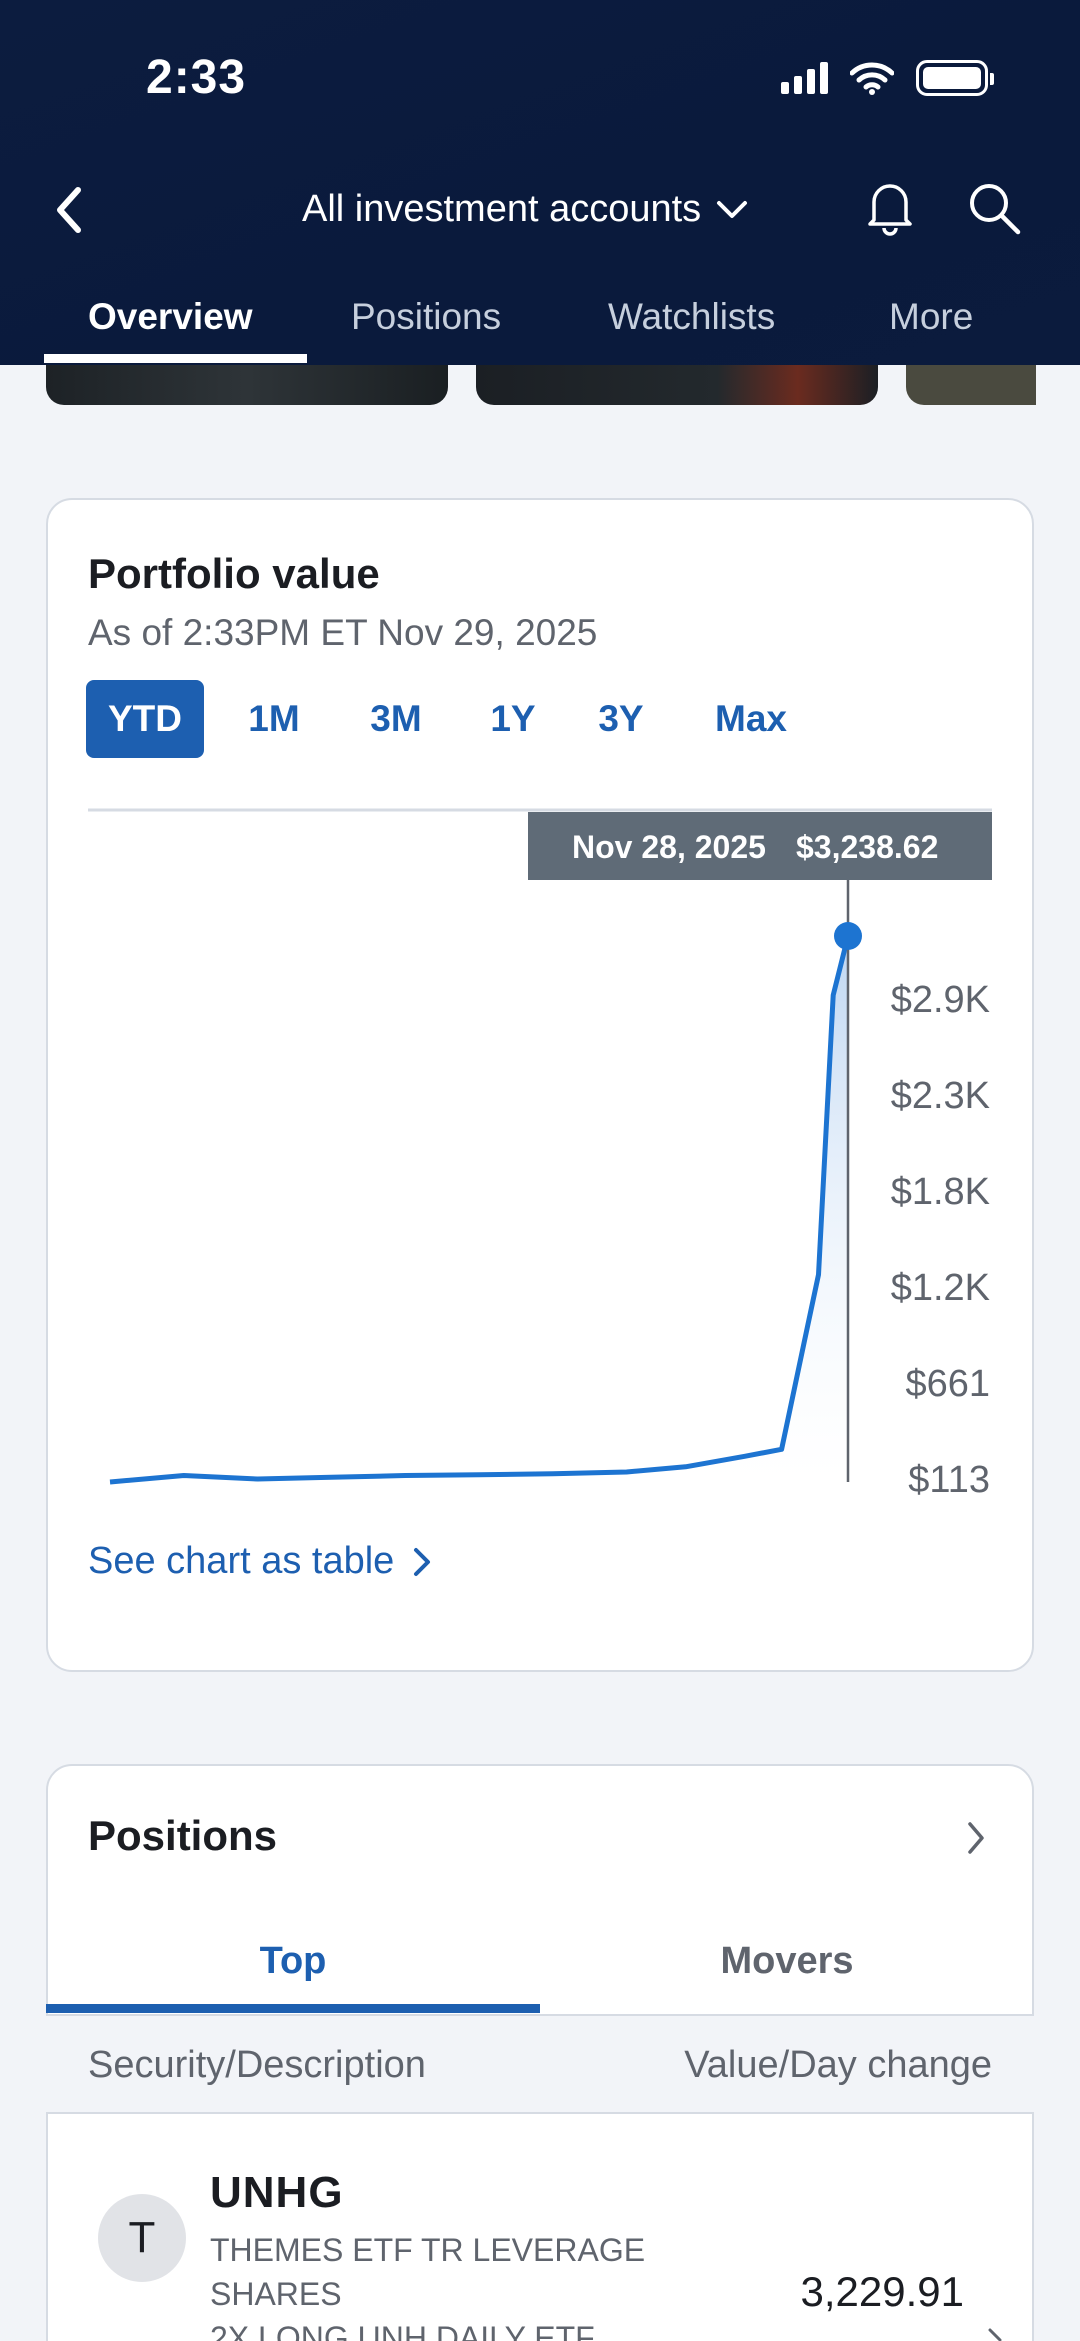  What do you see at coordinates (426, 316) in the screenshot?
I see `tab-positions: Positions` at bounding box center [426, 316].